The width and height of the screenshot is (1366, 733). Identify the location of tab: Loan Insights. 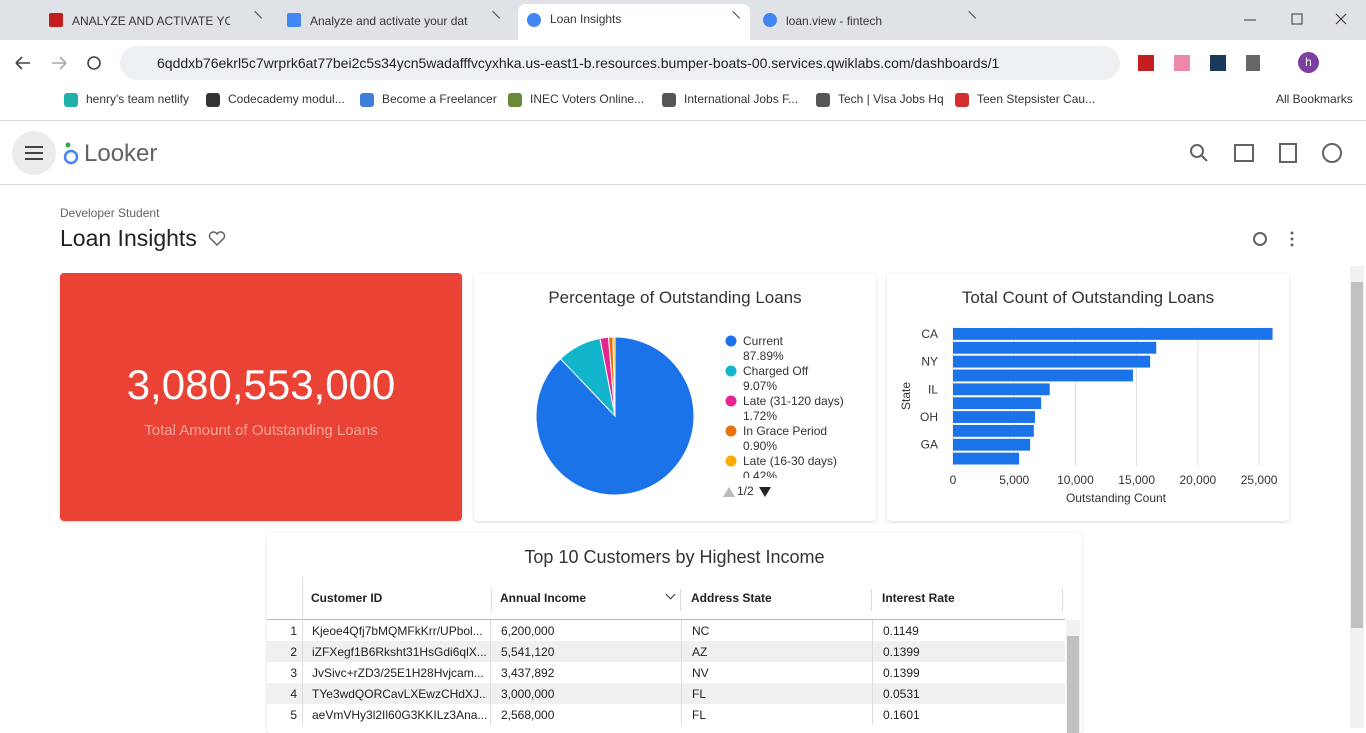
(634, 22).